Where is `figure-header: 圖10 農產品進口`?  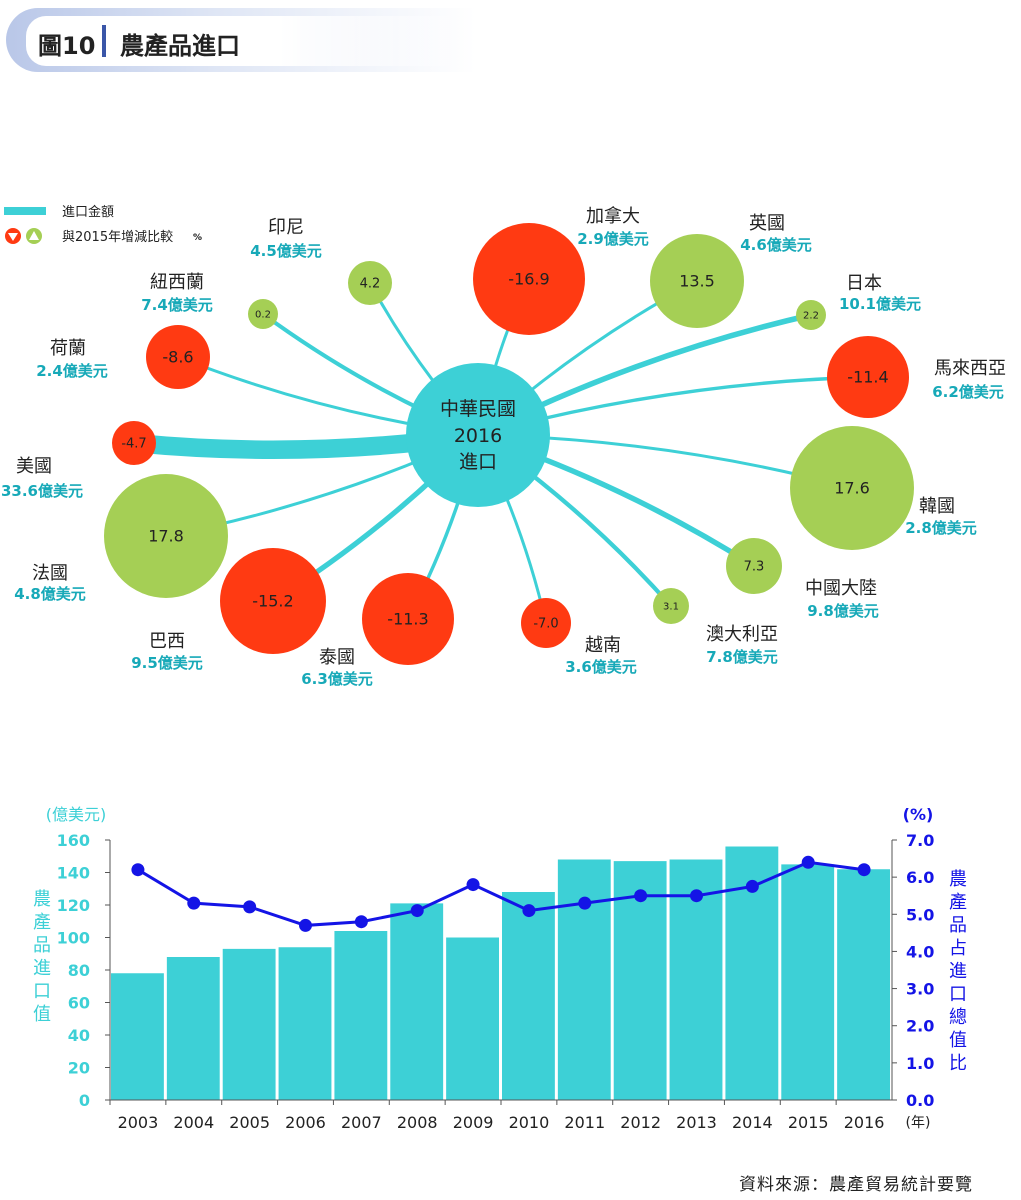
figure-header: 圖10 農產品進口 is located at coordinates (260, 39).